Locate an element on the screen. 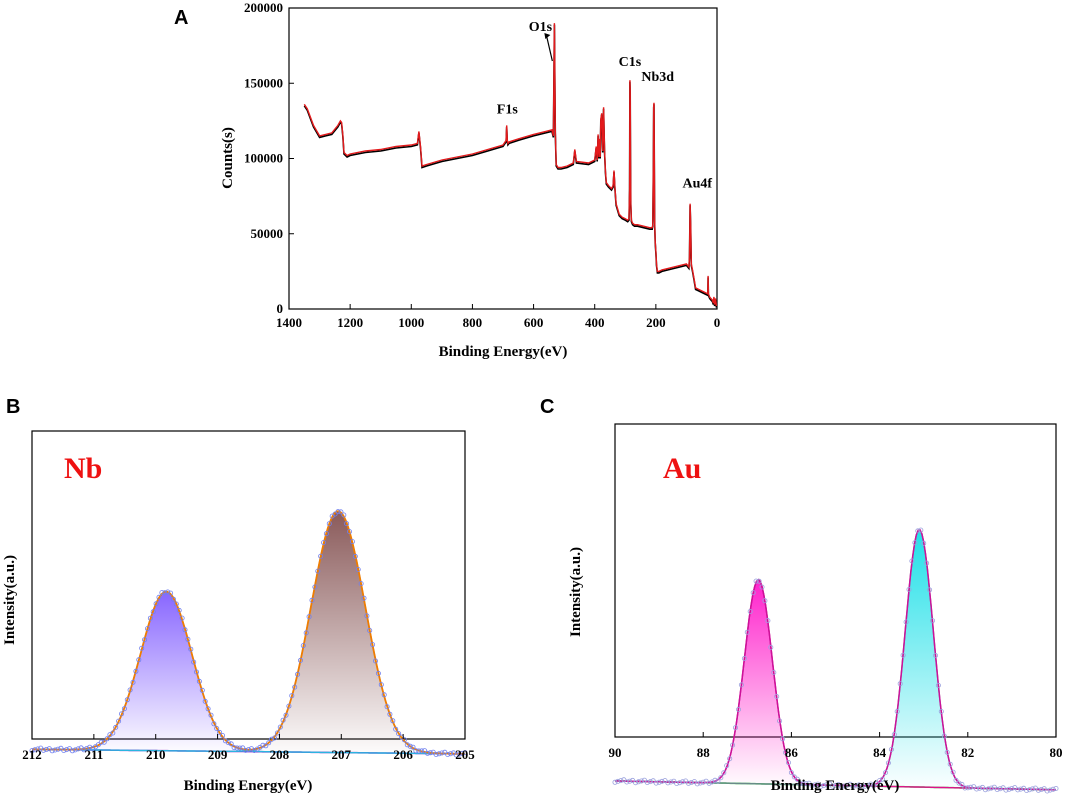 This screenshot has height=799, width=1065. panel-c-x-axis-title: Binding Energy(eV) is located at coordinates (835, 786).